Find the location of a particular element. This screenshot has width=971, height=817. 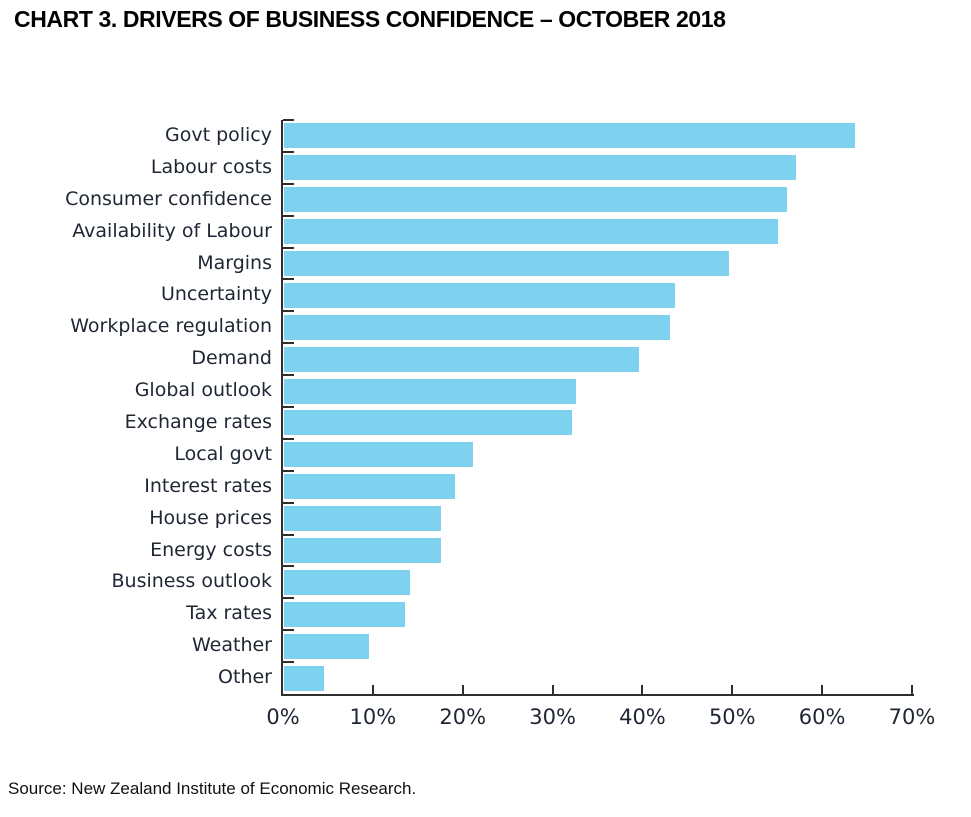

category-label: Business outlook is located at coordinates (191, 581).